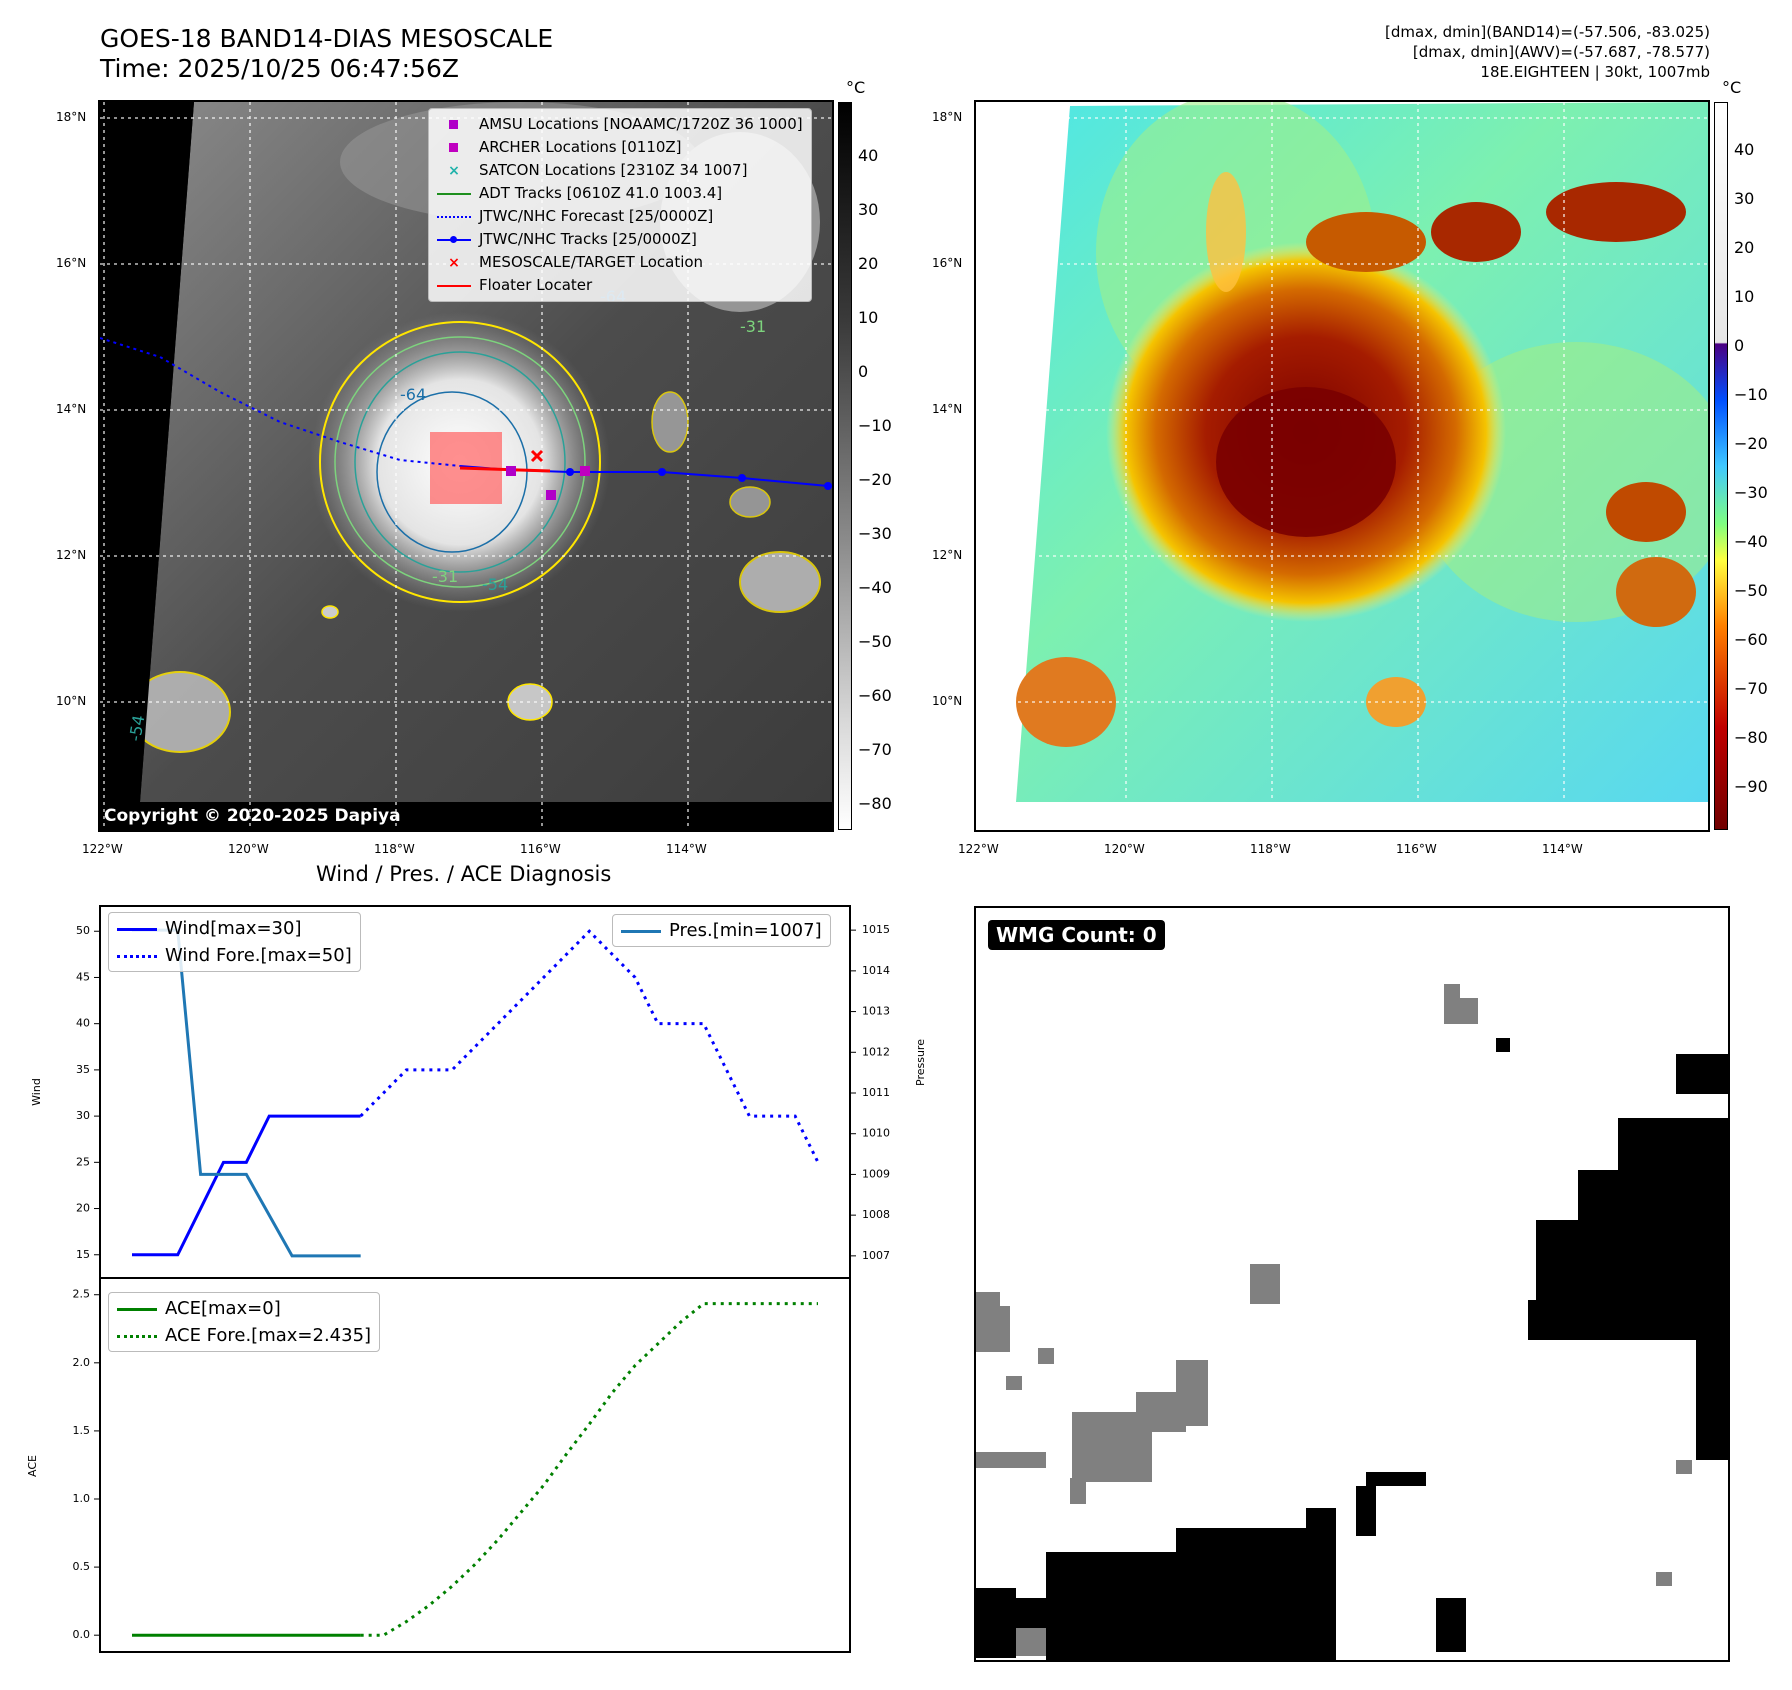  Describe the element at coordinates (876, 1255) in the screenshot. I see `y-tick-label: 1007` at that location.